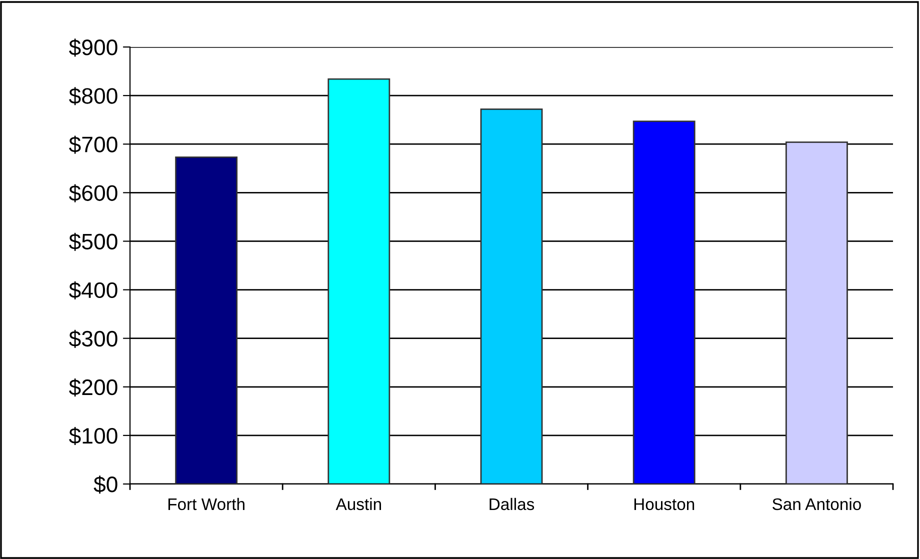 This screenshot has width=920, height=559. What do you see at coordinates (93, 241) in the screenshot?
I see `y-tick-label: $500` at bounding box center [93, 241].